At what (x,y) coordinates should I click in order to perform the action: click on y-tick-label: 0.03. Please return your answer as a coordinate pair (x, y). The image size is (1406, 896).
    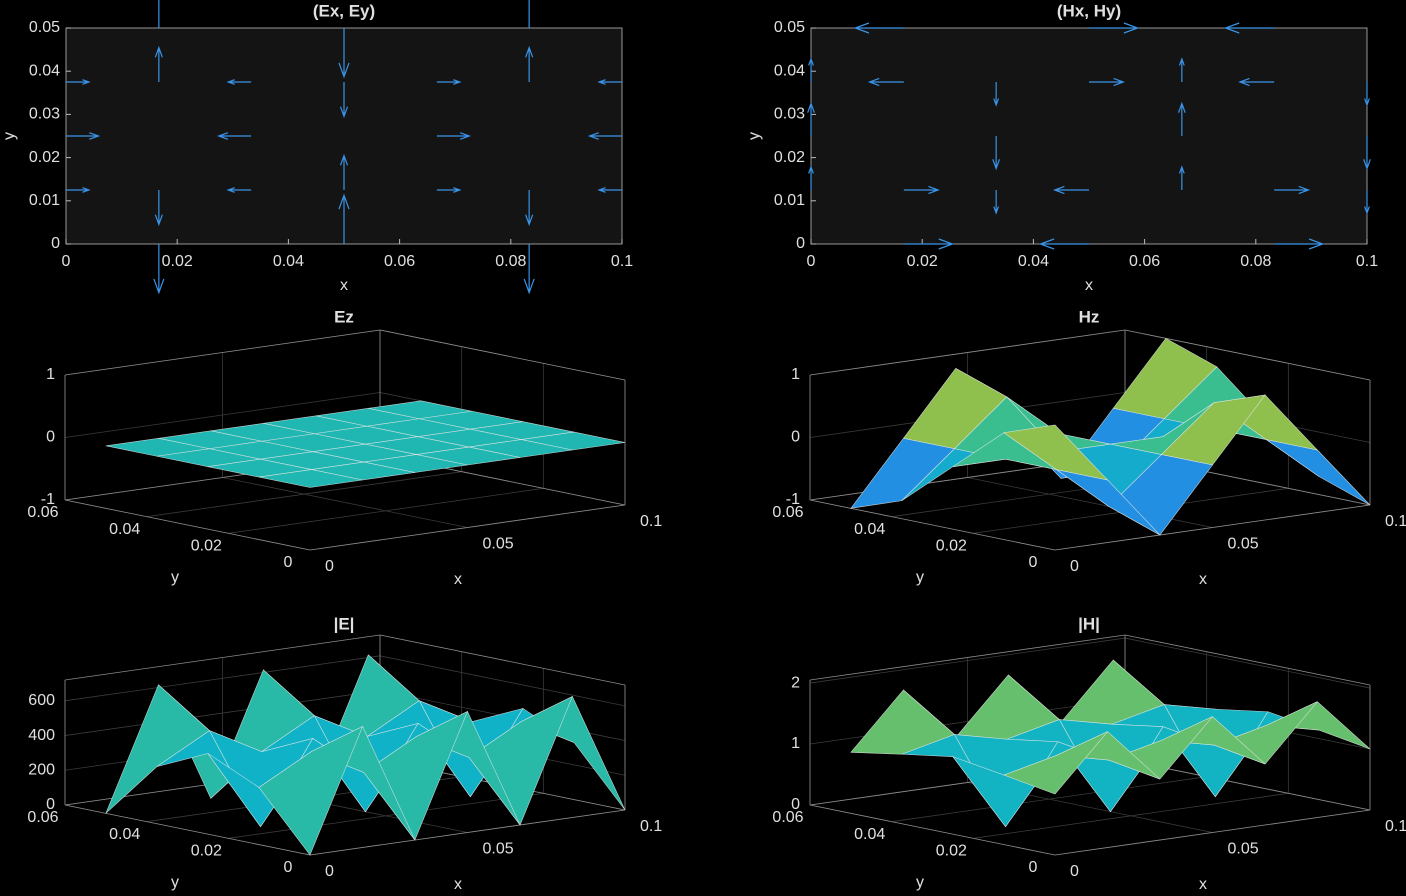
    Looking at the image, I should click on (789, 114).